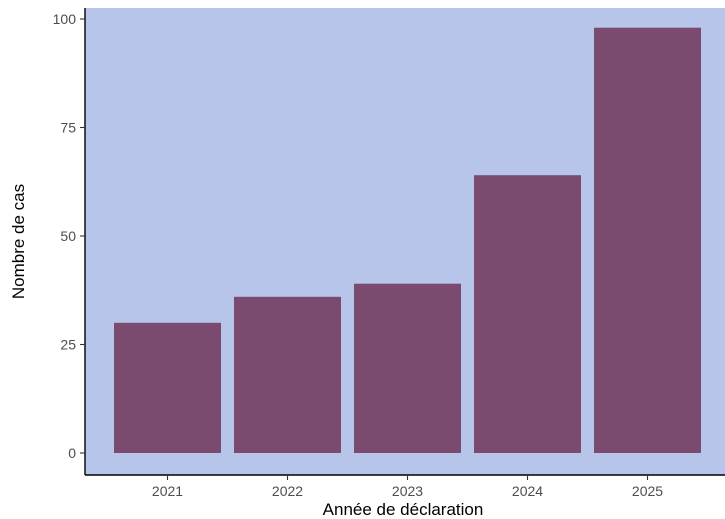 This screenshot has height=519, width=725. Describe the element at coordinates (167, 491) in the screenshot. I see `x-tick-label: 2021` at that location.